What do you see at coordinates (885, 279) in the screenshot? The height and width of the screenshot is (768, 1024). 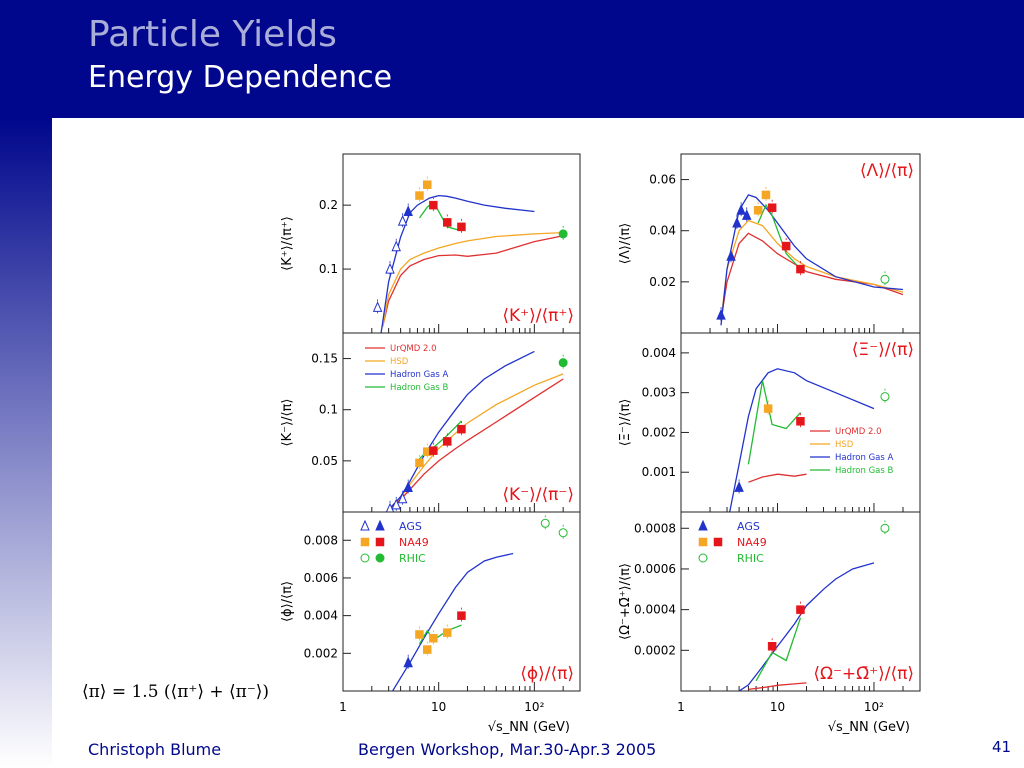 I see `panel-lambda-pi-point-rhic` at bounding box center [885, 279].